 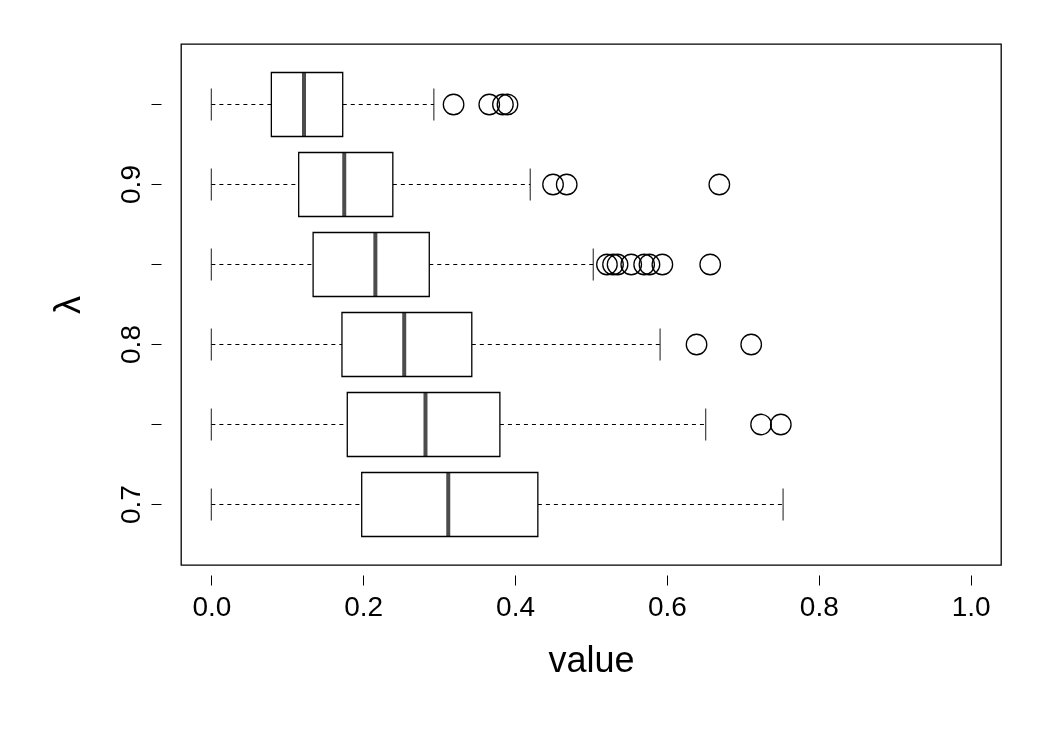 I want to click on x-tick-label: 0.6, so click(x=667, y=606).